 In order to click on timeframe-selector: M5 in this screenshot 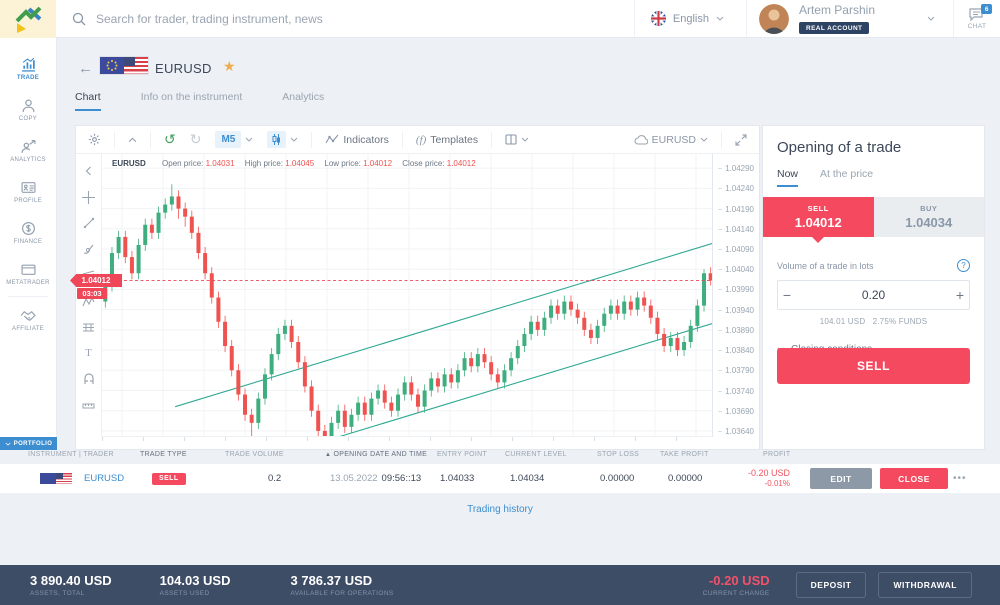, I will do `click(234, 139)`.